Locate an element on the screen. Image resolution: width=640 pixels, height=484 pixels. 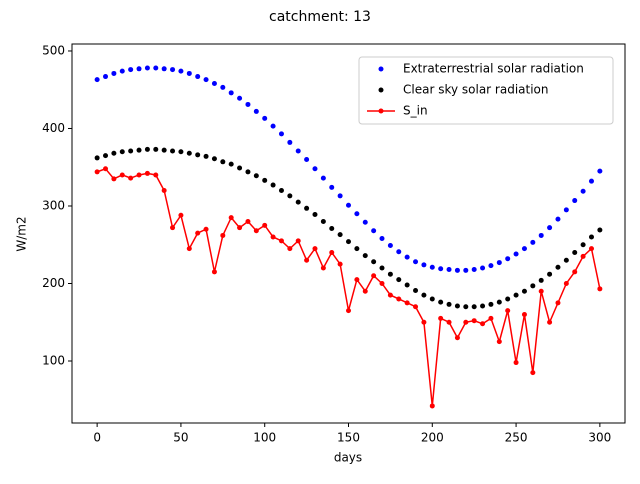
legend-box is located at coordinates (486, 90).